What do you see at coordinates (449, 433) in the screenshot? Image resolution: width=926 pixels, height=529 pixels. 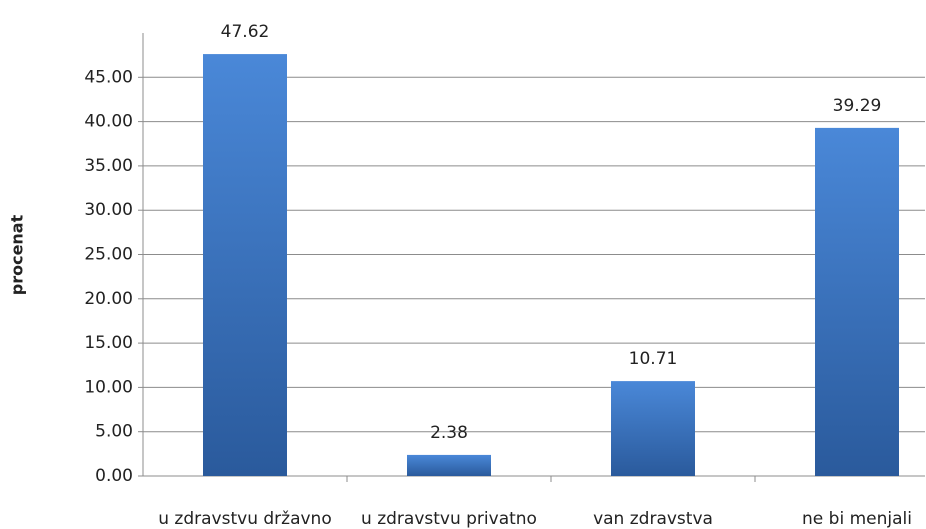 I see `data-label: 2.38` at bounding box center [449, 433].